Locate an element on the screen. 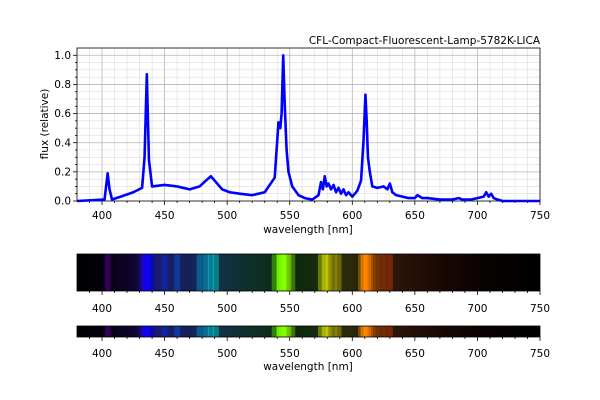 The width and height of the screenshot is (600, 400). spectrum-strip-large-axis: 400 450 500 550 600 650 700 750 is located at coordinates (319, 303).